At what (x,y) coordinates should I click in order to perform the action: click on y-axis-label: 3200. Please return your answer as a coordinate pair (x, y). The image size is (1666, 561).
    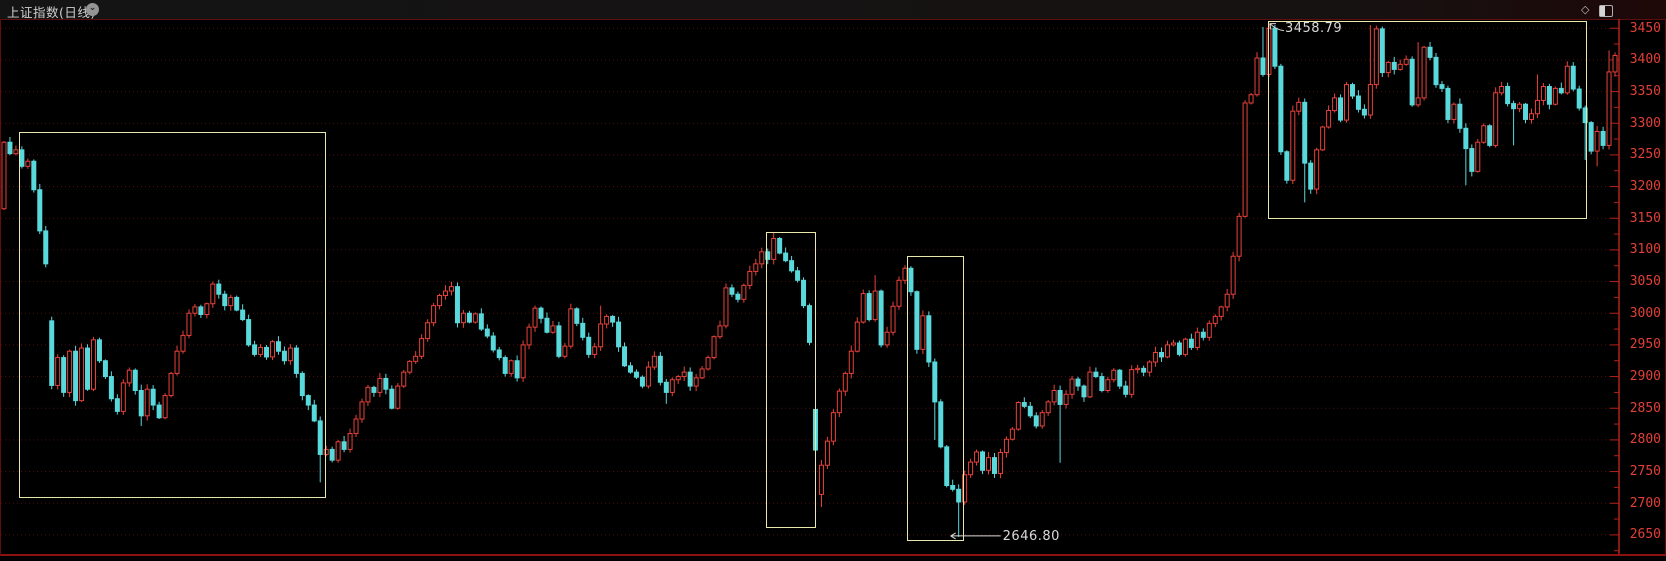
    Looking at the image, I should click on (1645, 187).